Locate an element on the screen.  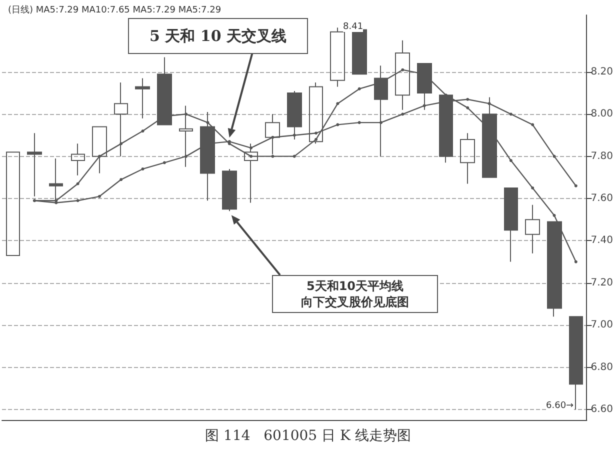
annotation: 6.60→ is located at coordinates (560, 406).